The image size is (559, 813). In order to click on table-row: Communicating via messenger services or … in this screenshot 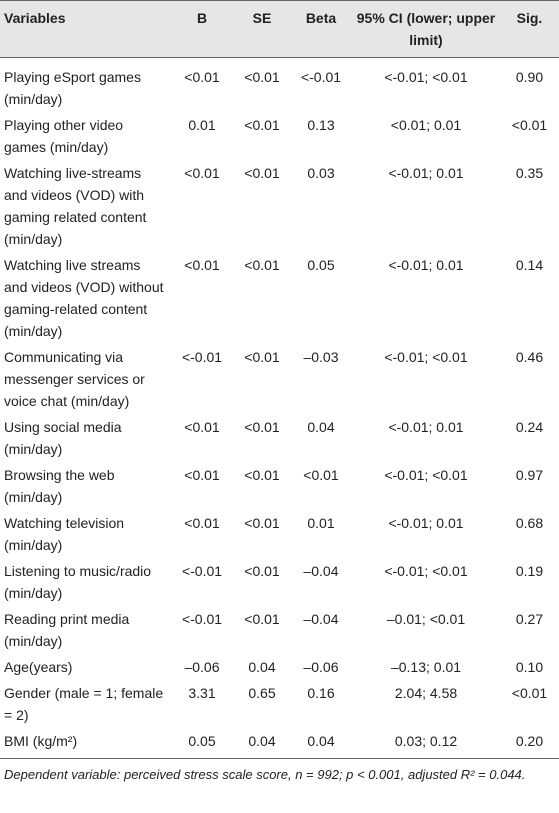, I will do `click(279, 379)`.